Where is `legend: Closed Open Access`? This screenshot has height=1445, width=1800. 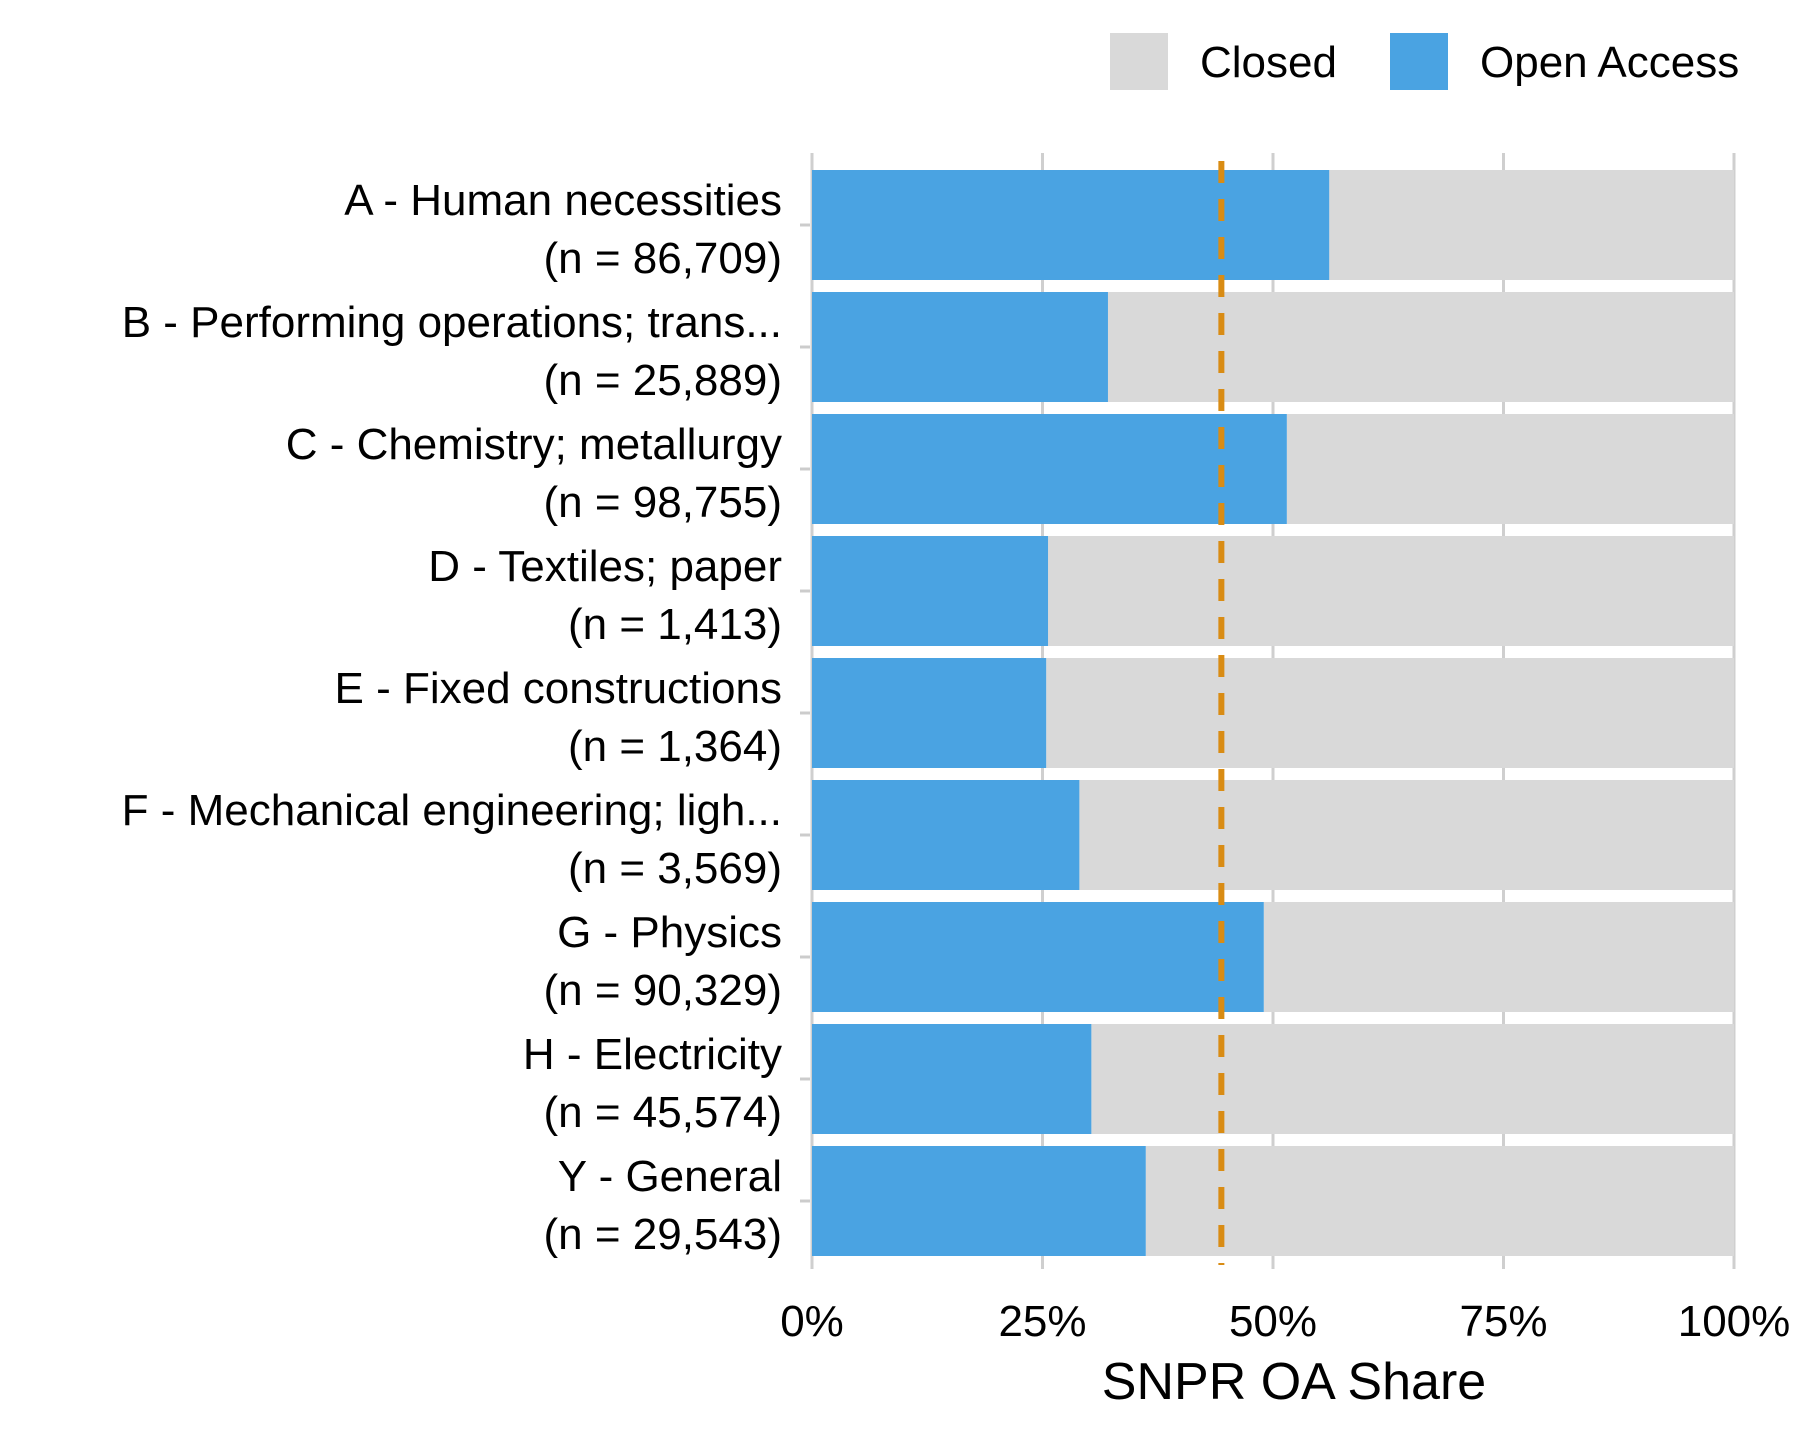
legend: Closed Open Access is located at coordinates (1424, 61).